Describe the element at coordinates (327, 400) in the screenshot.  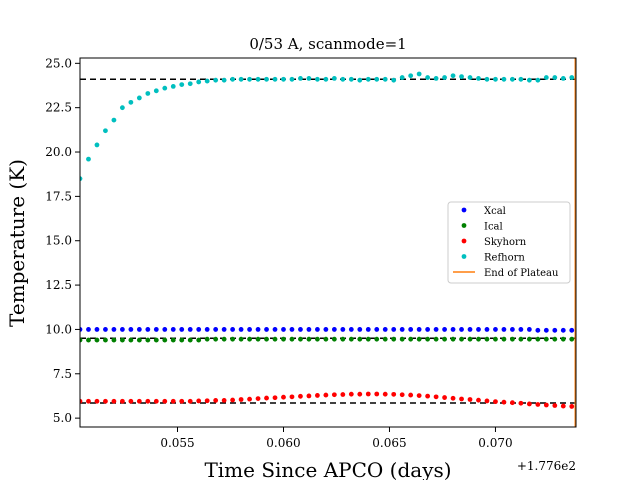
I see `series-skyhorn` at that location.